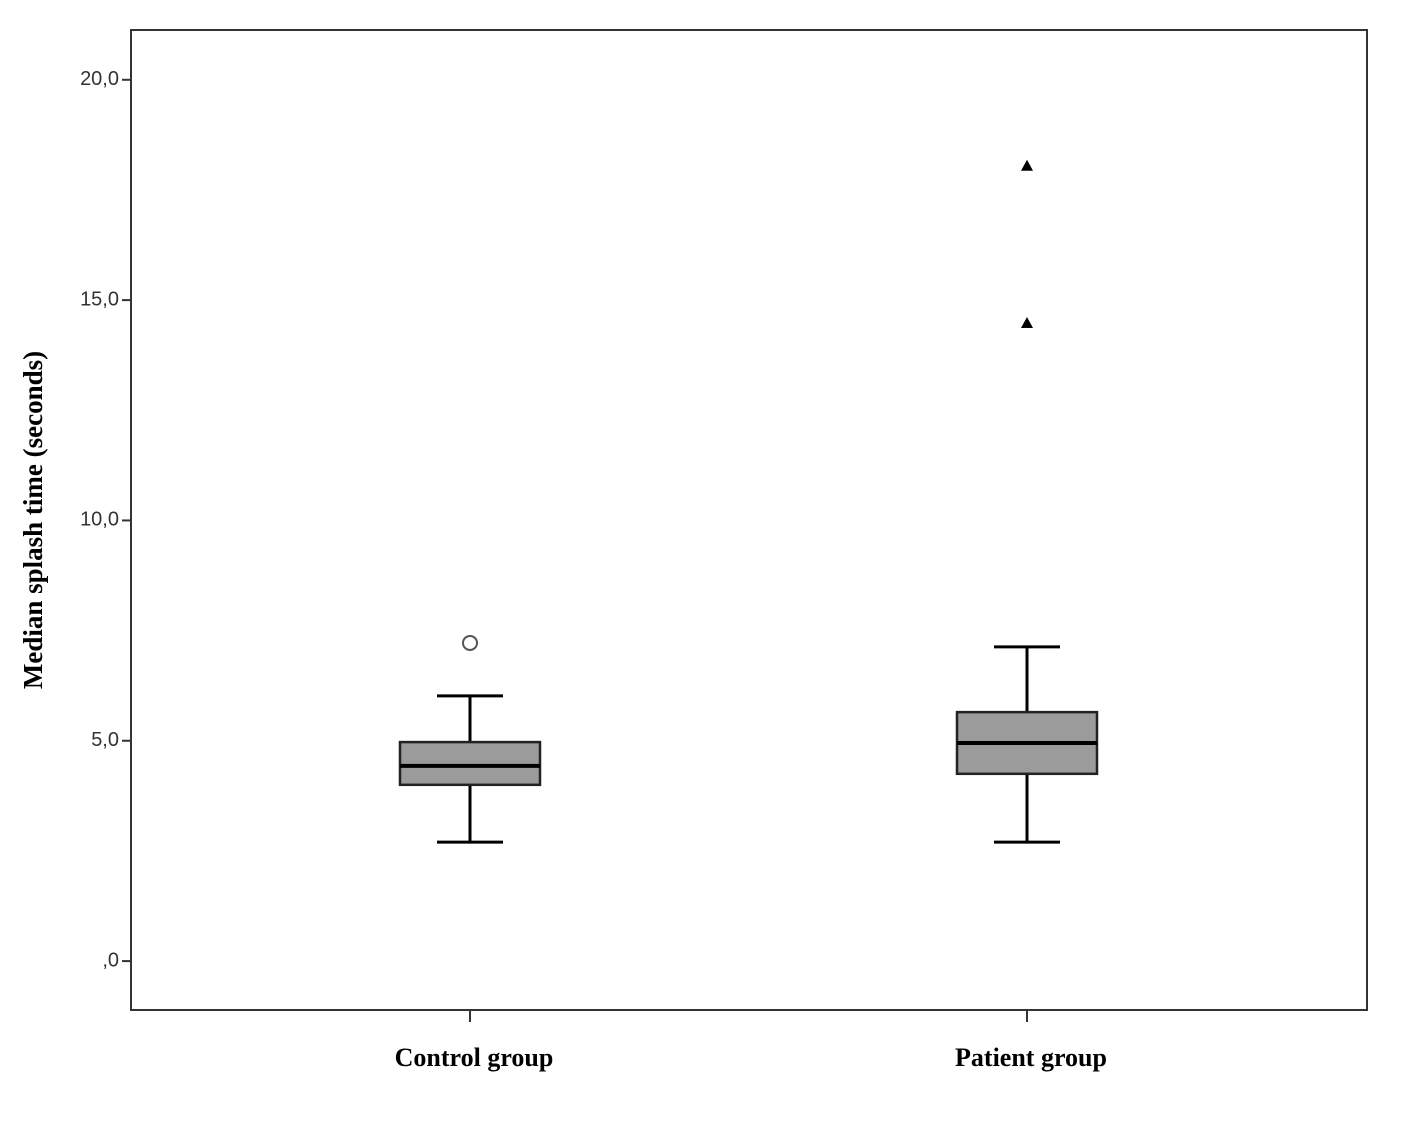 This screenshot has height=1128, width=1417. Describe the element at coordinates (105, 740) in the screenshot. I see `y-tick-label: 5,0` at that location.